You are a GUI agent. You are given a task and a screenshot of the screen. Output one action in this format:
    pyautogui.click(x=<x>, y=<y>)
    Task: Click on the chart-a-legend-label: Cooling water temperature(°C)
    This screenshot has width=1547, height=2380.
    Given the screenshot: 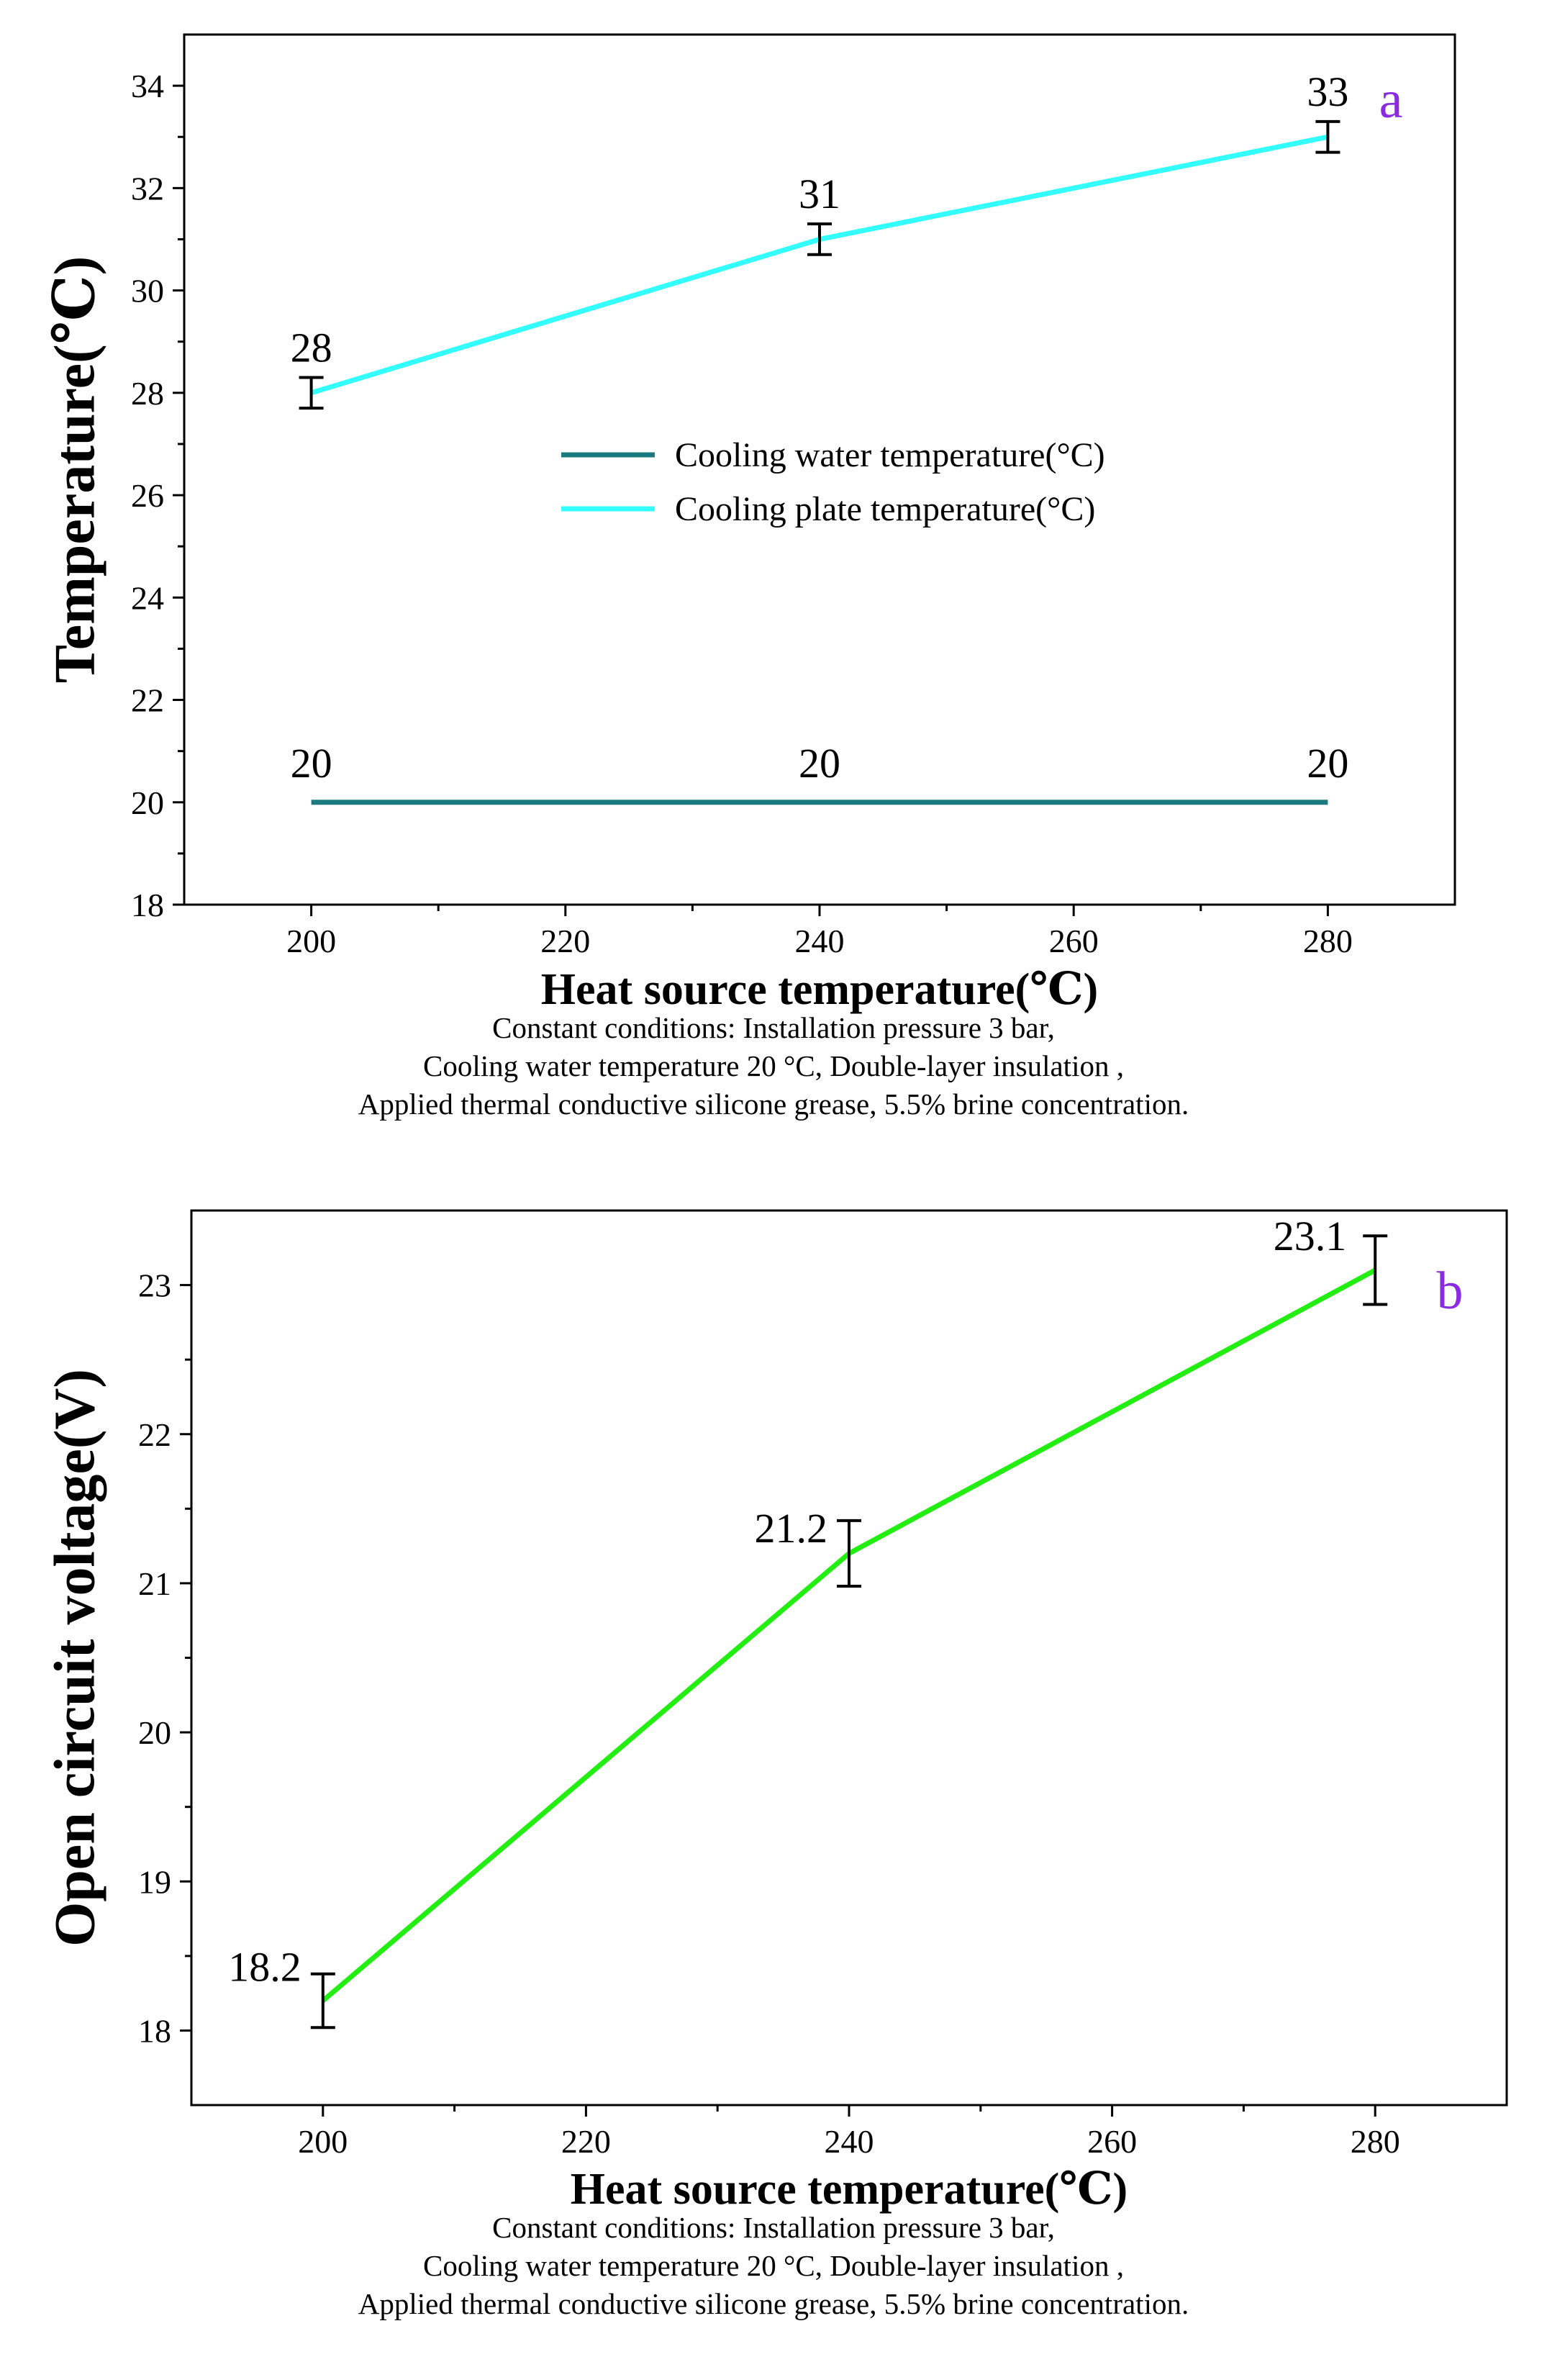 What is the action you would take?
    pyautogui.click(x=890, y=455)
    